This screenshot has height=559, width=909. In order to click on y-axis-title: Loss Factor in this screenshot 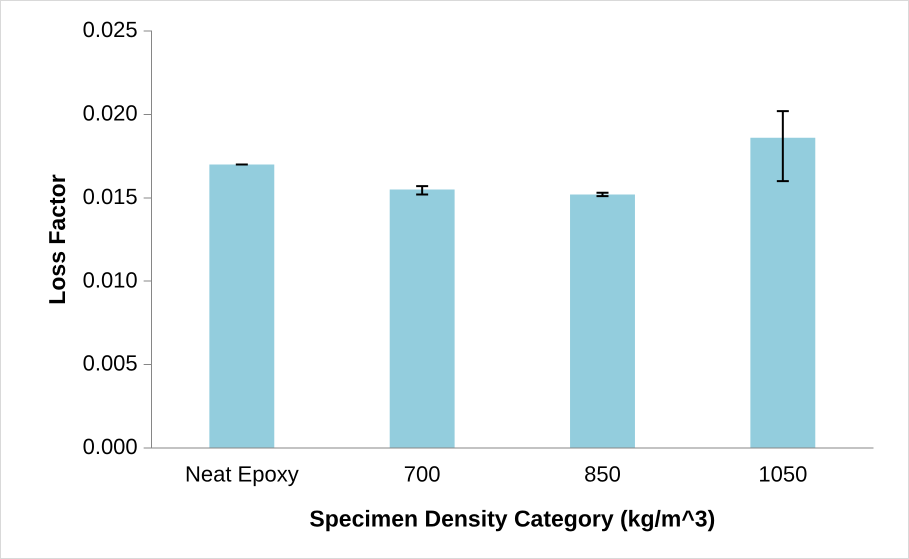, I will do `click(57, 239)`.